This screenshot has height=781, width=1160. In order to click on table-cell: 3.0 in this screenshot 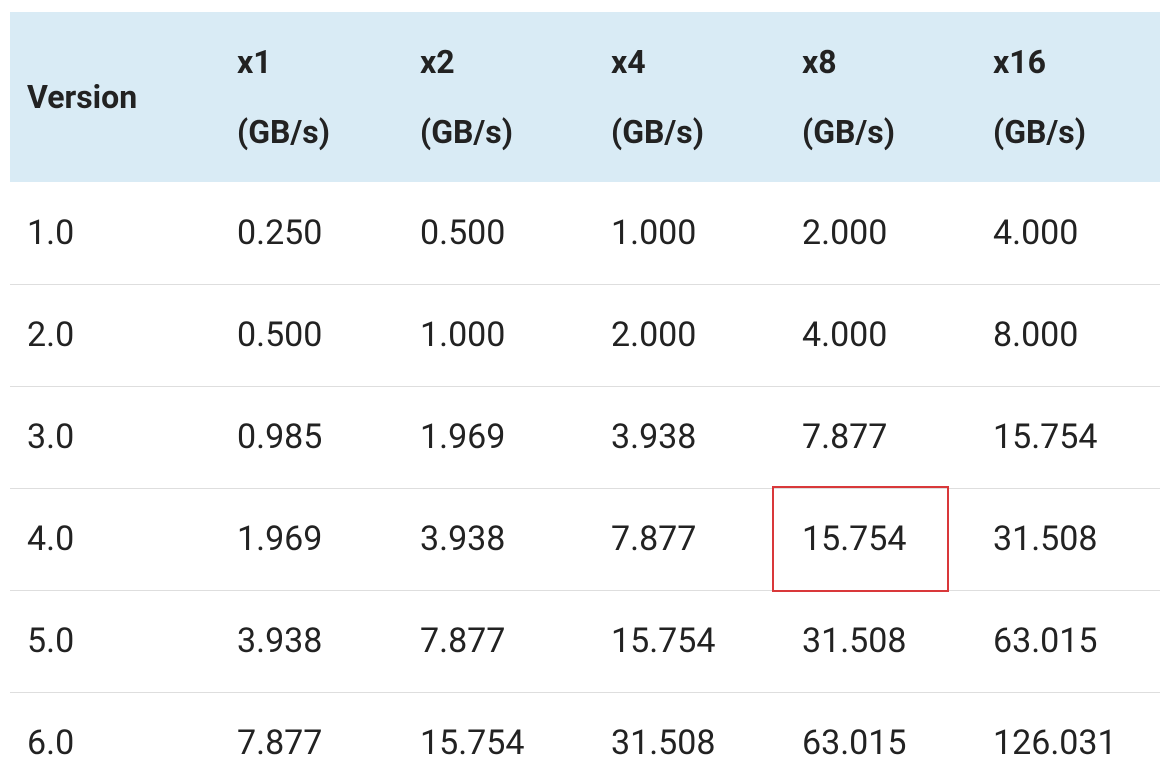, I will do `click(51, 437)`.